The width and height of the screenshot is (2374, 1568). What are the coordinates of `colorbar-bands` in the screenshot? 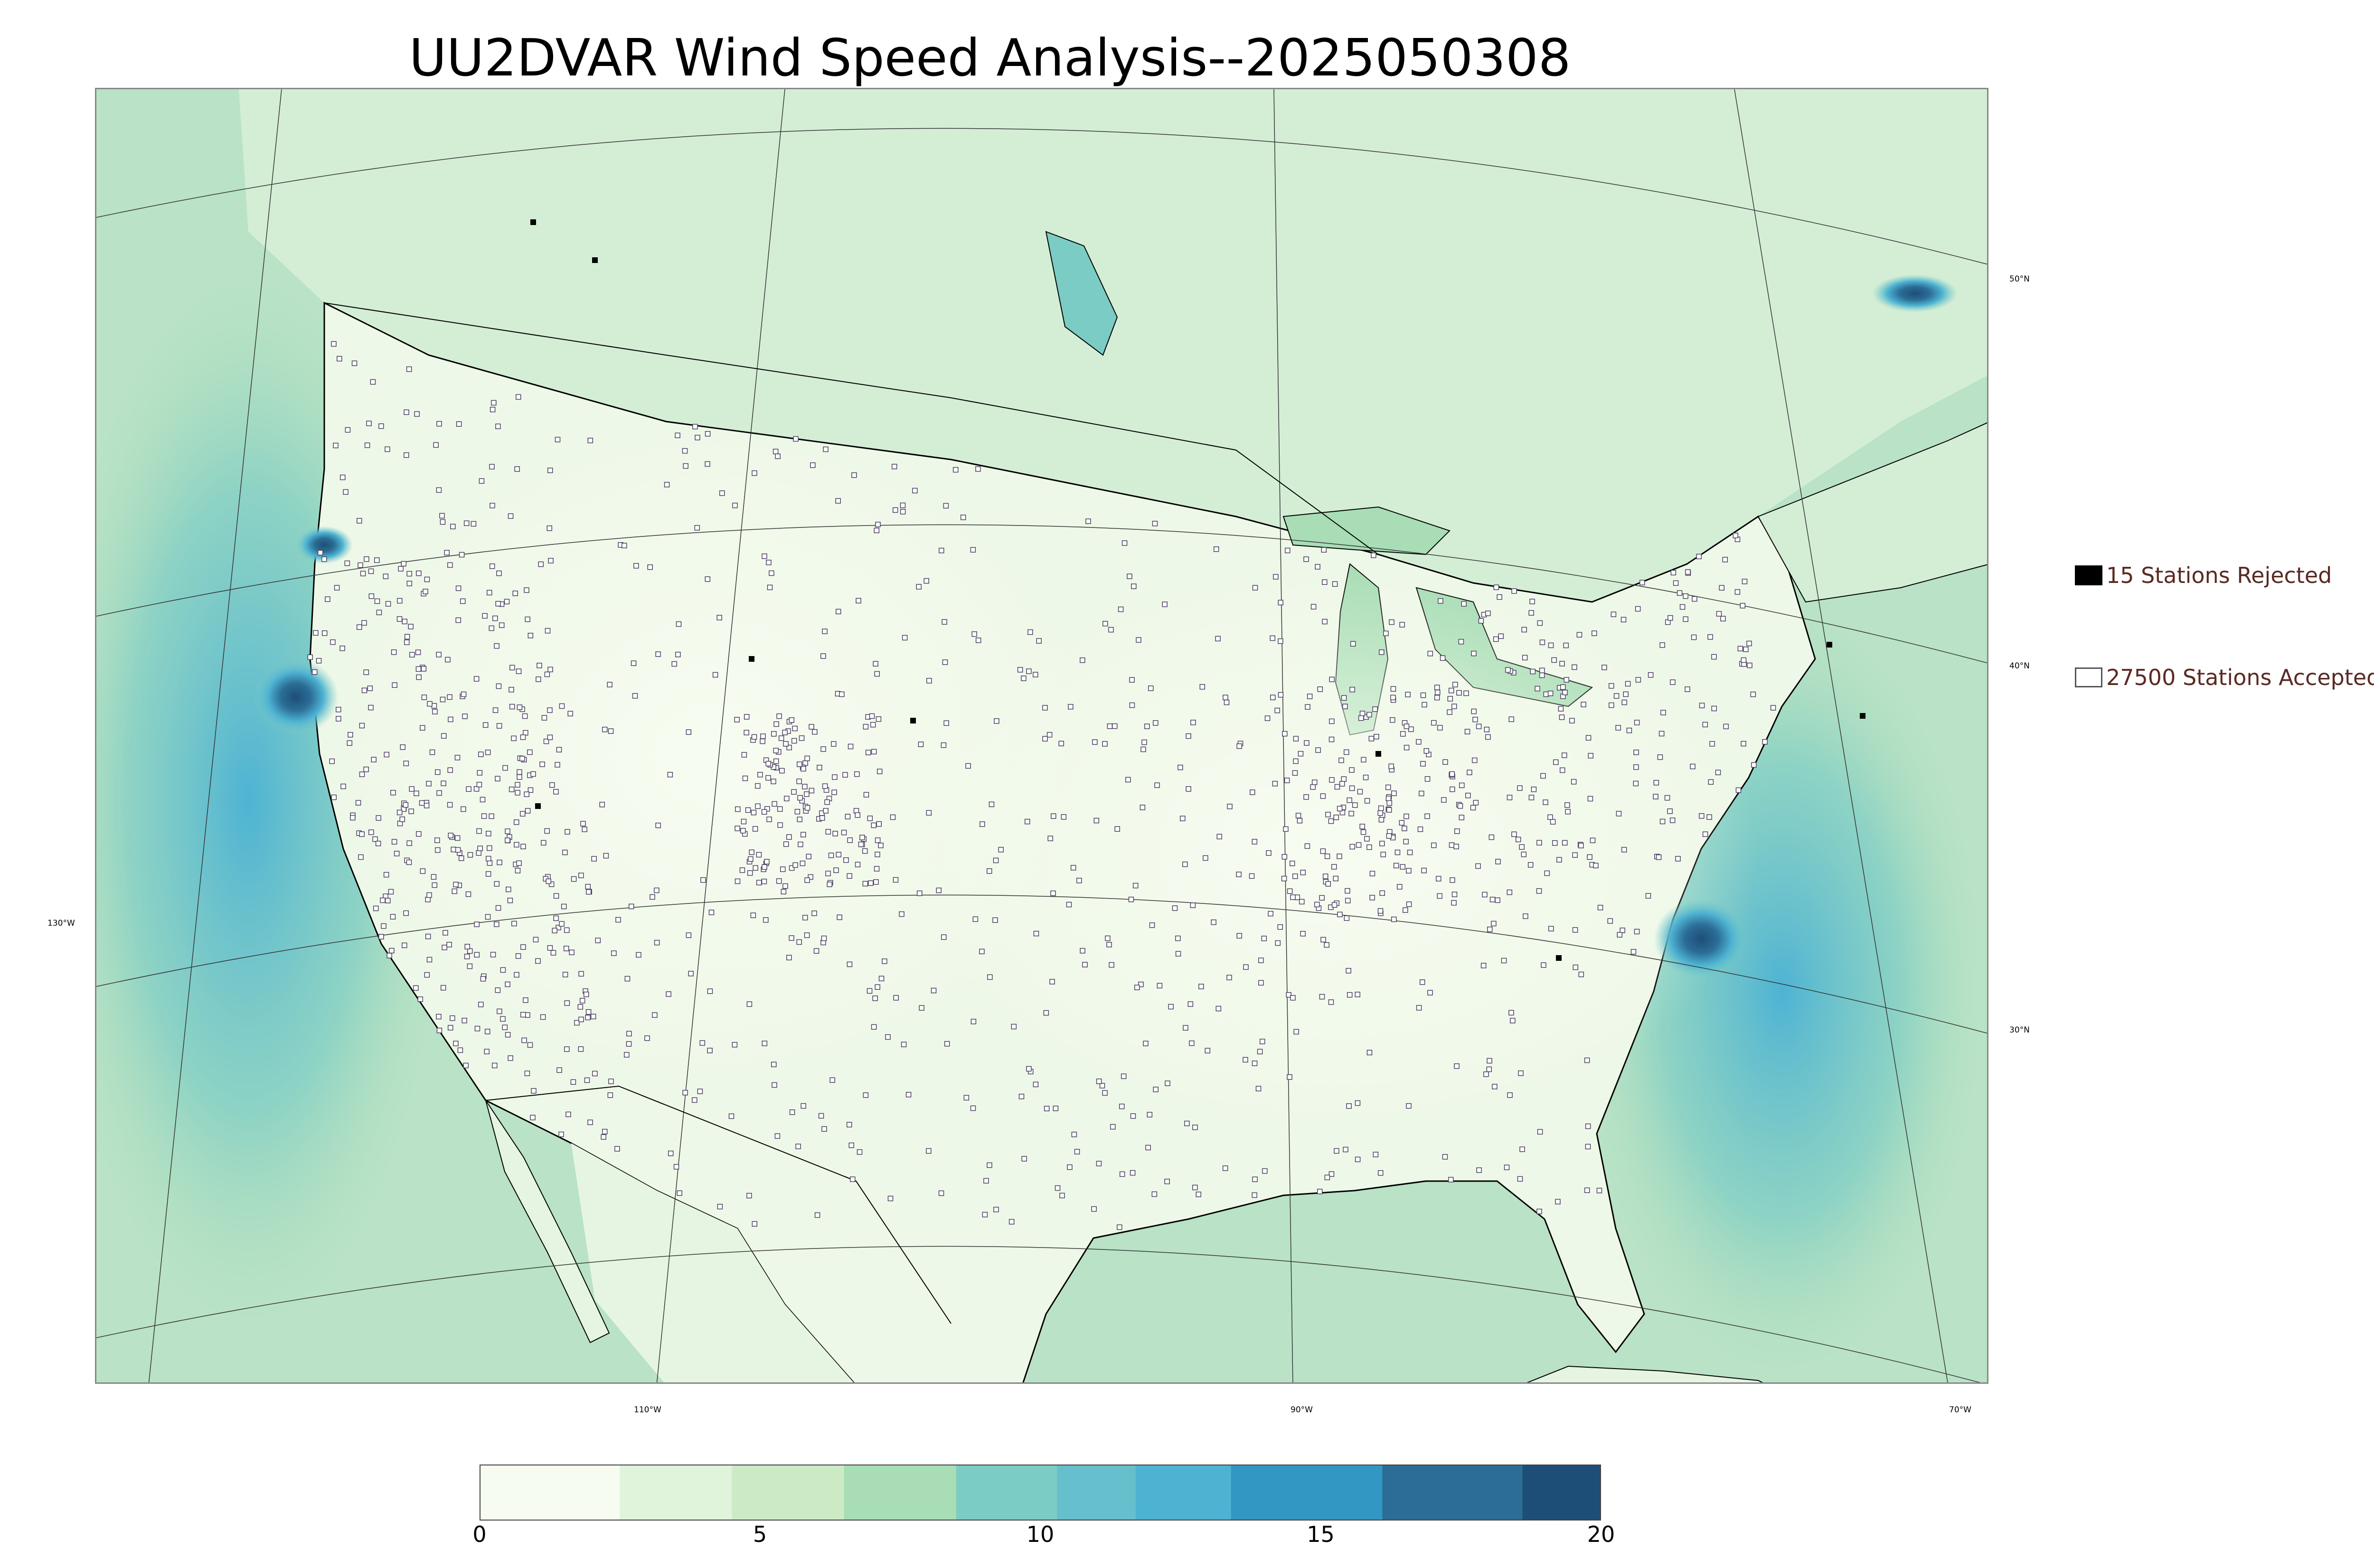 It's located at (1041, 1493).